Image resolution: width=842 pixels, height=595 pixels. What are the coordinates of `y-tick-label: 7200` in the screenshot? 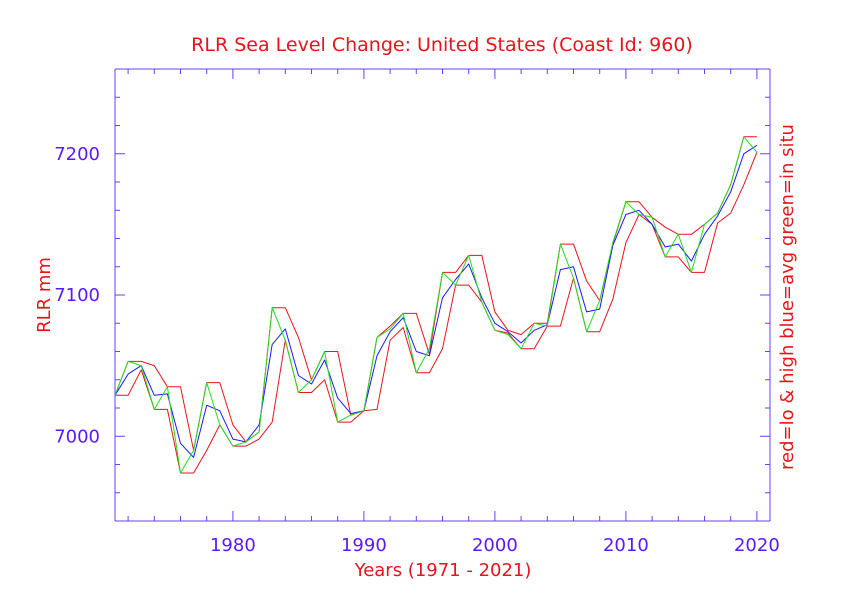 It's located at (77, 154).